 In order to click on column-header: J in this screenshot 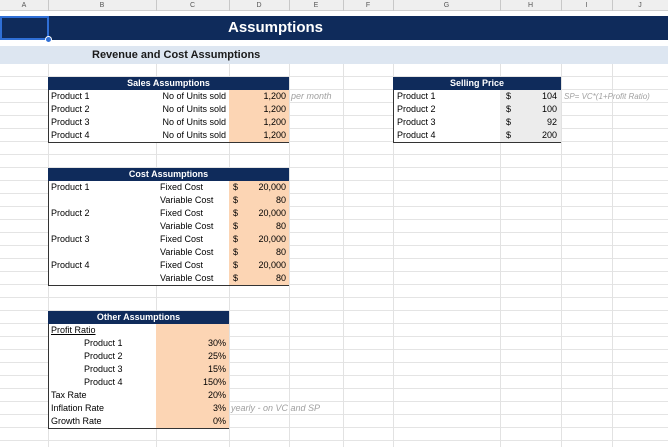, I will do `click(640, 5)`.